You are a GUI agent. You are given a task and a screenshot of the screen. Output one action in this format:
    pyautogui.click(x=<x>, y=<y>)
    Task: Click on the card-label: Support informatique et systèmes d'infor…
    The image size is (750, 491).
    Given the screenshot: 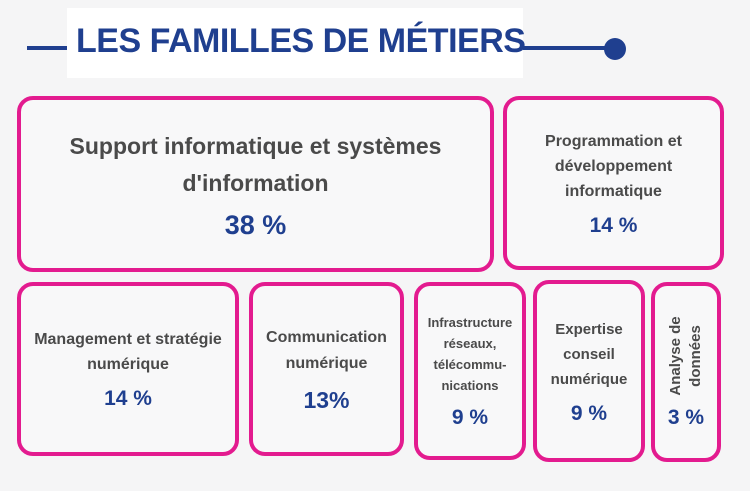 What is the action you would take?
    pyautogui.click(x=255, y=164)
    